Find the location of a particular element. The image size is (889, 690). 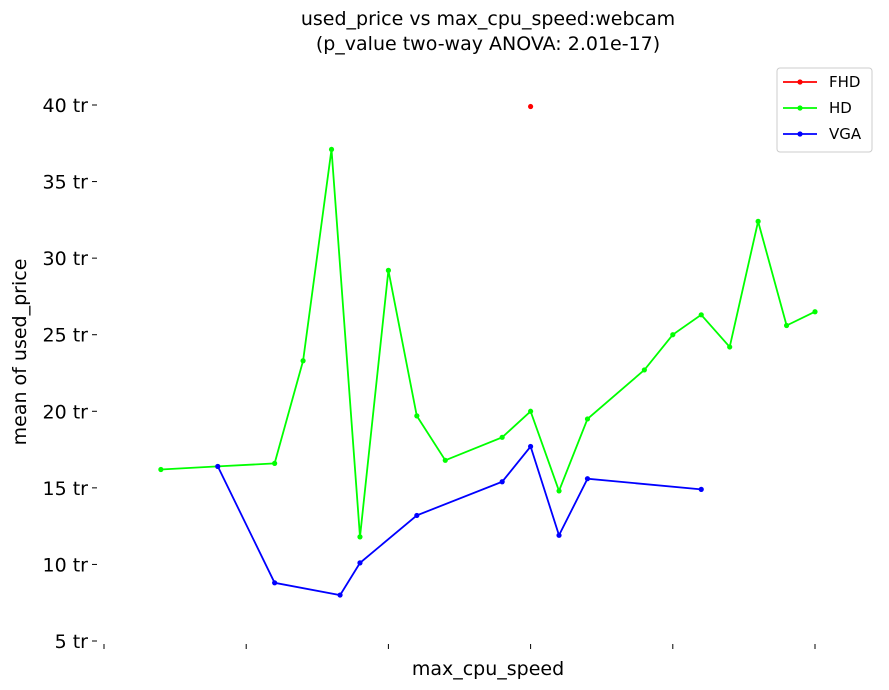

y-tick-label: 30 tr is located at coordinates (66, 259).